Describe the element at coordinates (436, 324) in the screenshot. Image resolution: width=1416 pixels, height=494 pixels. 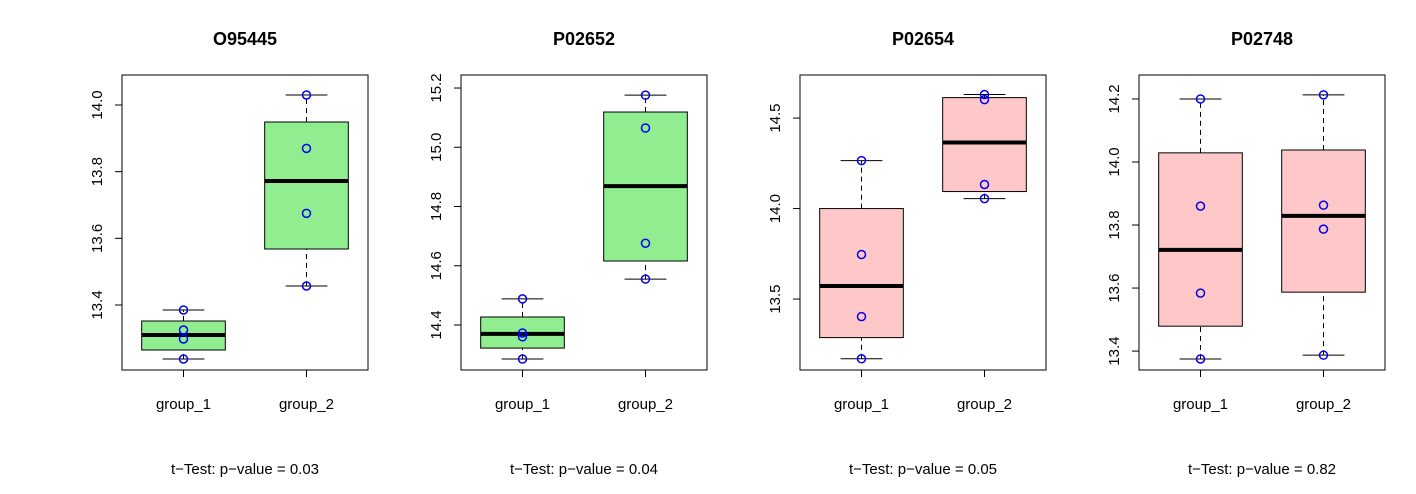
I see `y-tick-label: 14.4` at that location.